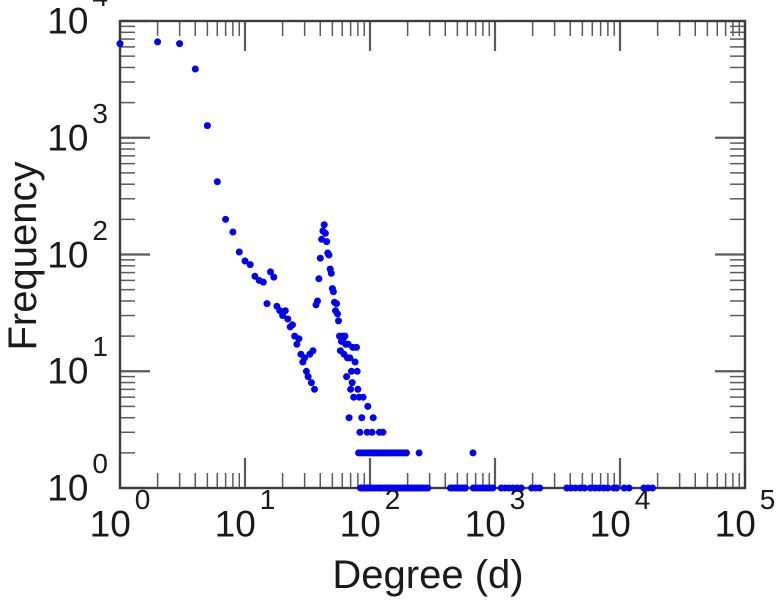  Describe the element at coordinates (120, 514) in the screenshot. I see `x-tick-label-1e0: 10⁰` at that location.